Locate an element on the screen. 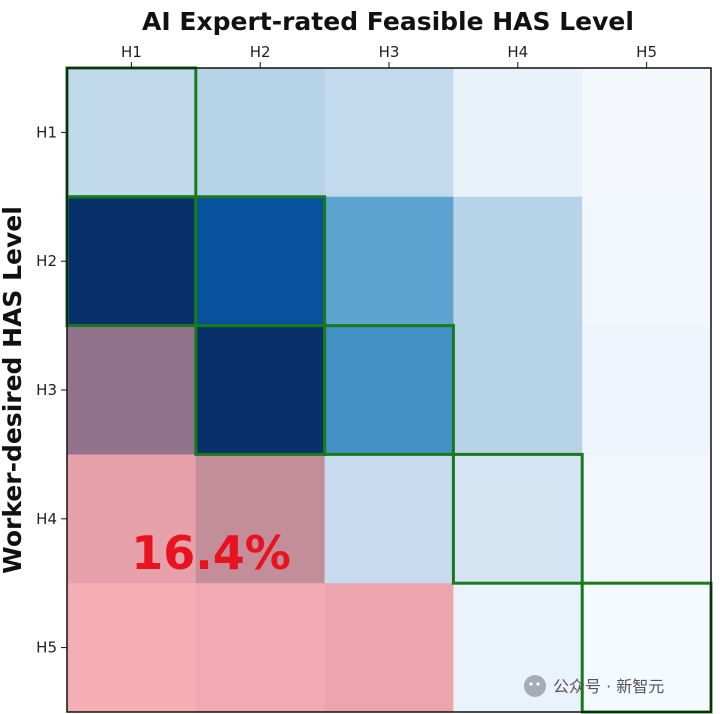 This screenshot has height=714, width=720. y-tick-label: H4 is located at coordinates (46, 519).